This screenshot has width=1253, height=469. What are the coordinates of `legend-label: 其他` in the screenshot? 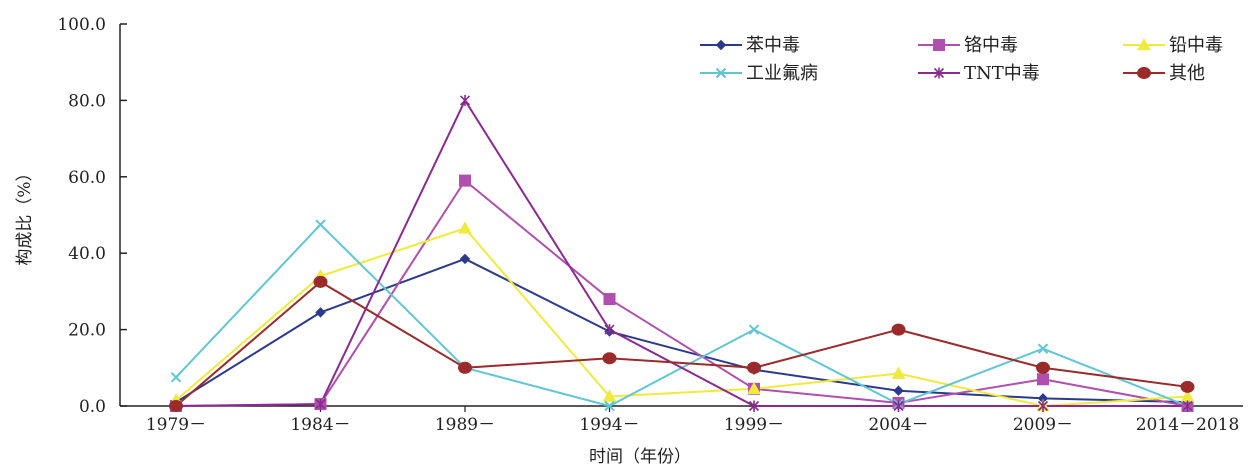 It's located at (1187, 73).